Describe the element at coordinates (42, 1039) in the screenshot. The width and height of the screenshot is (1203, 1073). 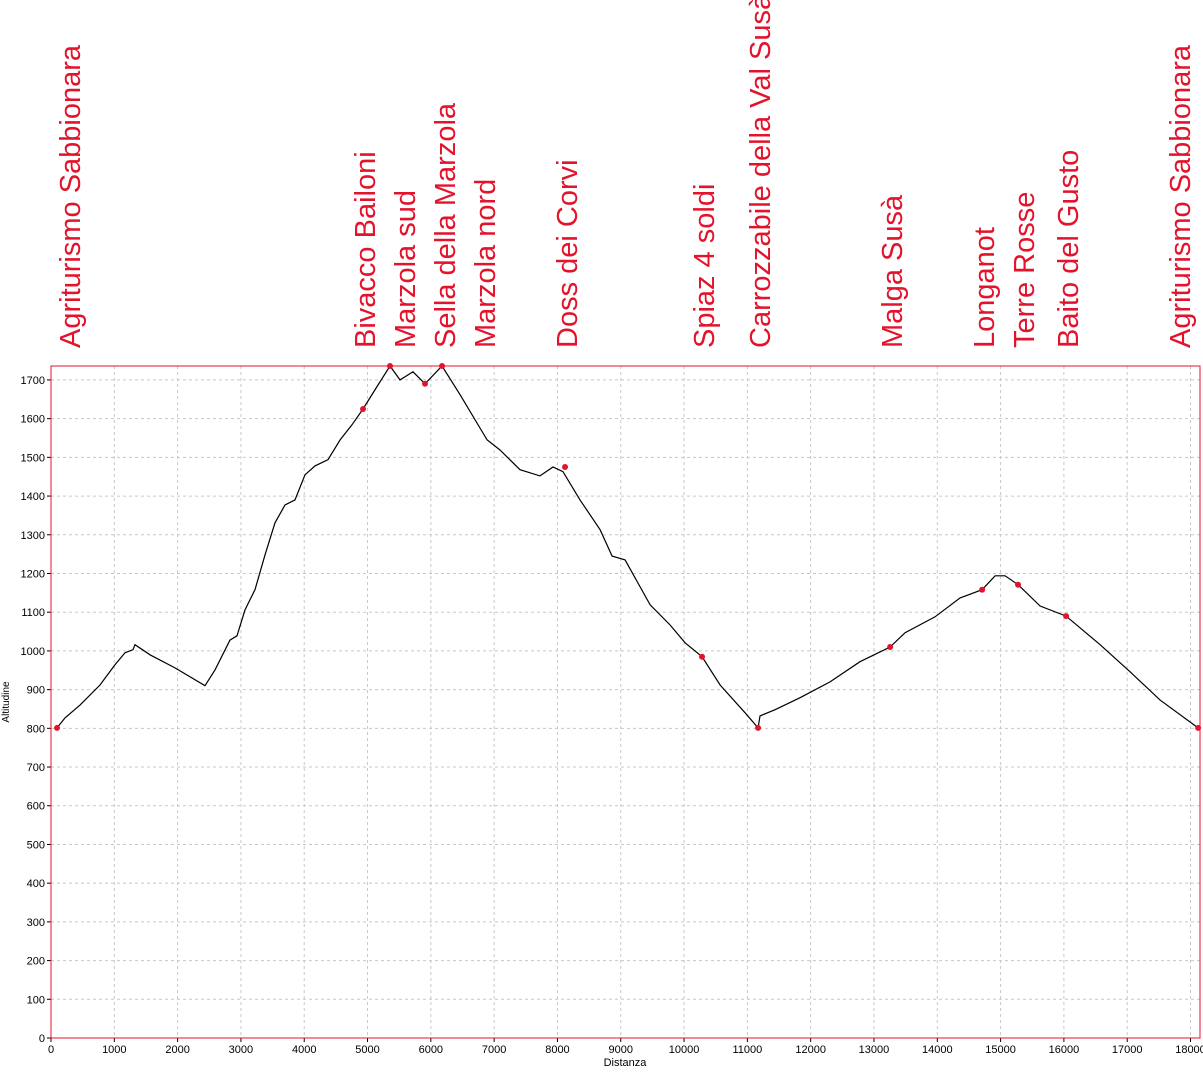
I see `y-tick-label: 0` at that location.